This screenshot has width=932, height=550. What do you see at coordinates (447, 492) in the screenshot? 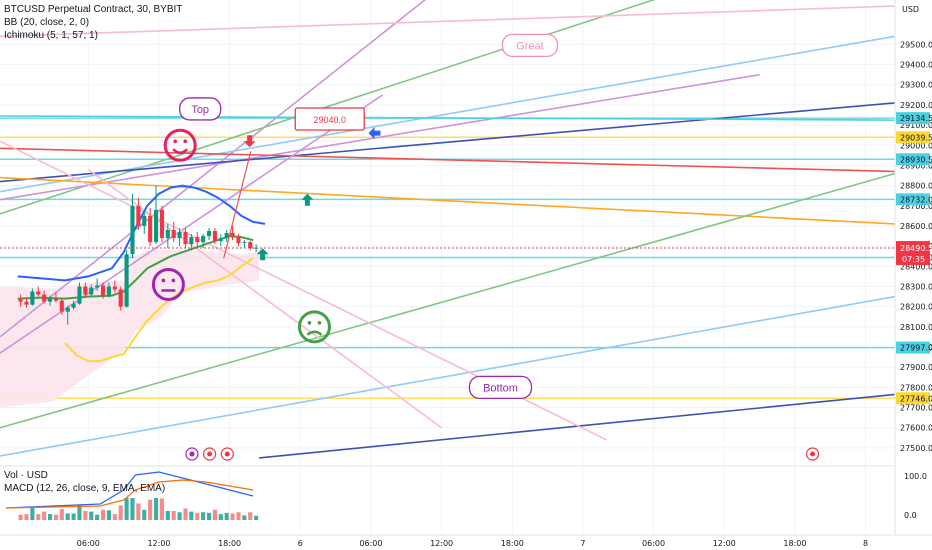
I see `macd-pane` at bounding box center [447, 492].